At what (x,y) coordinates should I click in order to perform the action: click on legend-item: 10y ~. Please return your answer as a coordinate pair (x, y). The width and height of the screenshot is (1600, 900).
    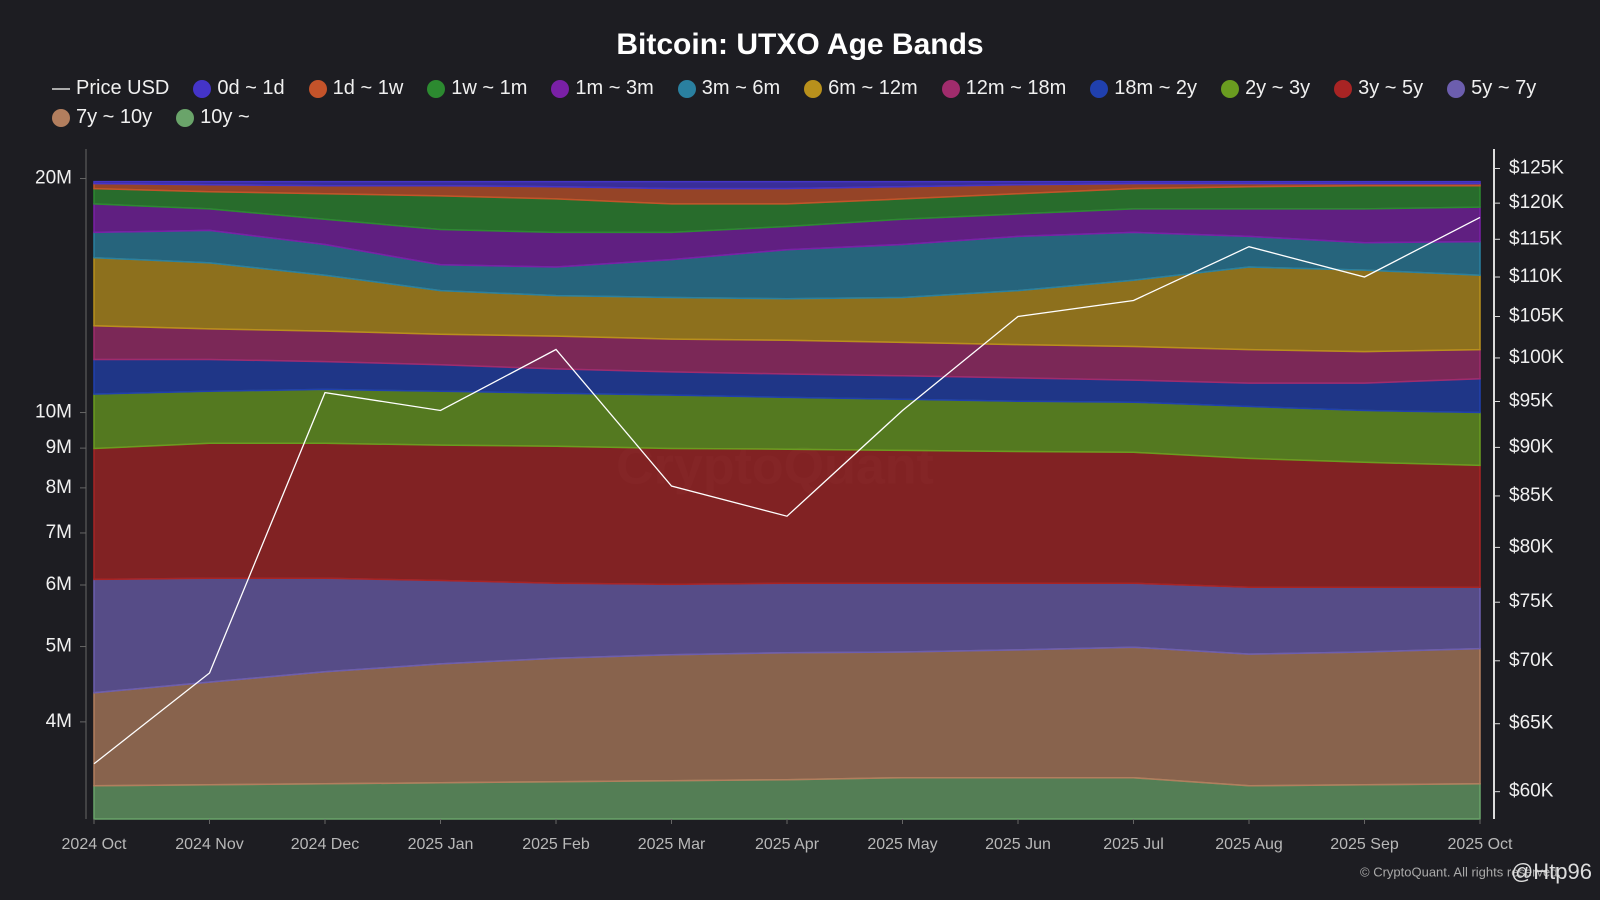
    Looking at the image, I should click on (213, 117).